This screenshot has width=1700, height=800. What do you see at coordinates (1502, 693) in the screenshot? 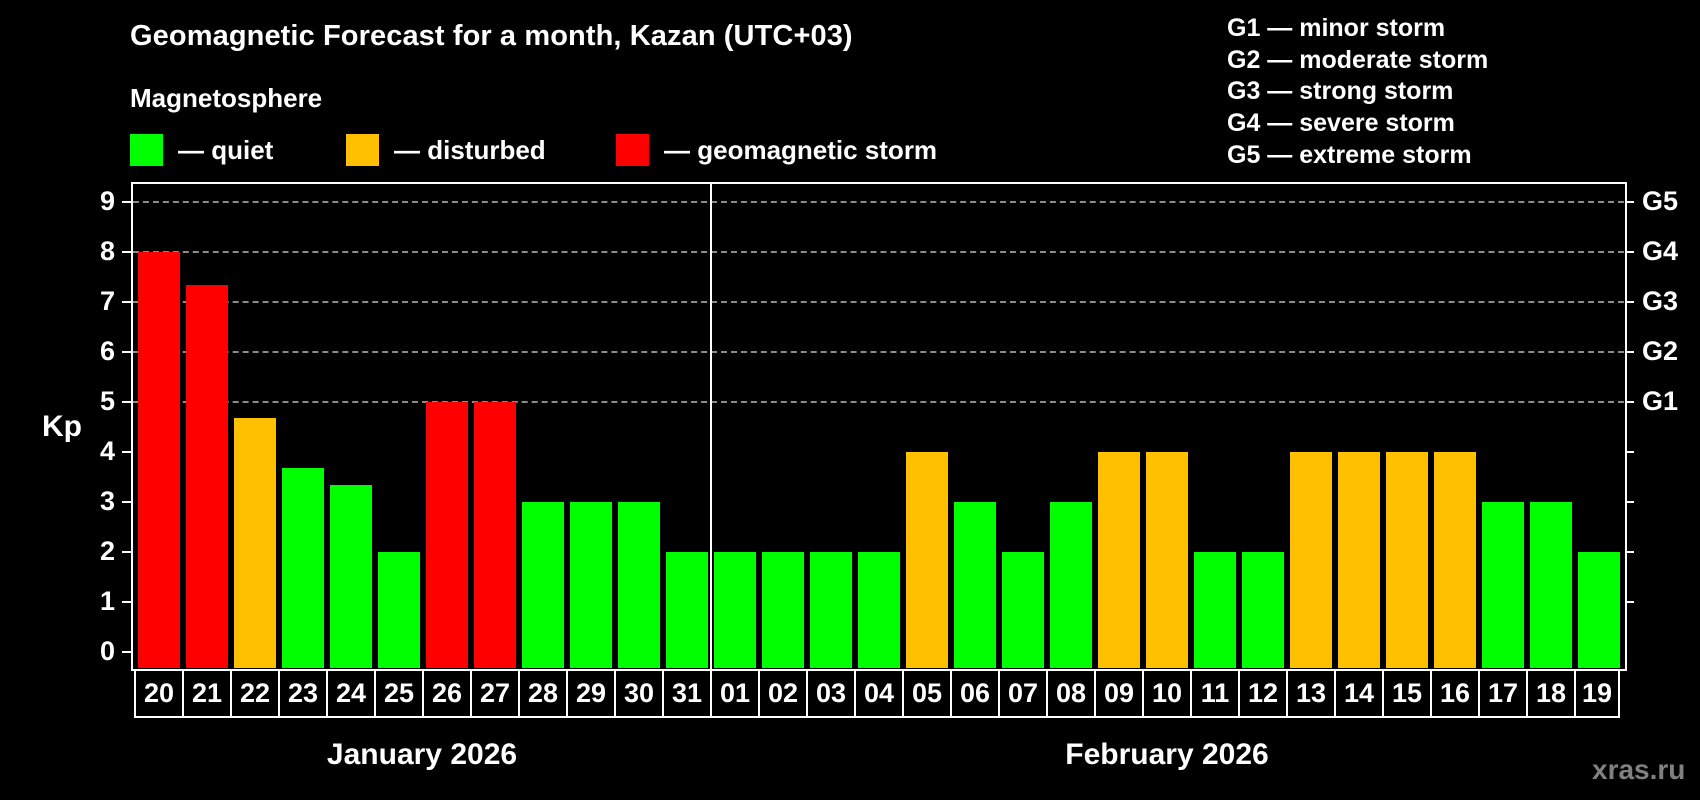
I see `date-label: 17` at bounding box center [1502, 693].